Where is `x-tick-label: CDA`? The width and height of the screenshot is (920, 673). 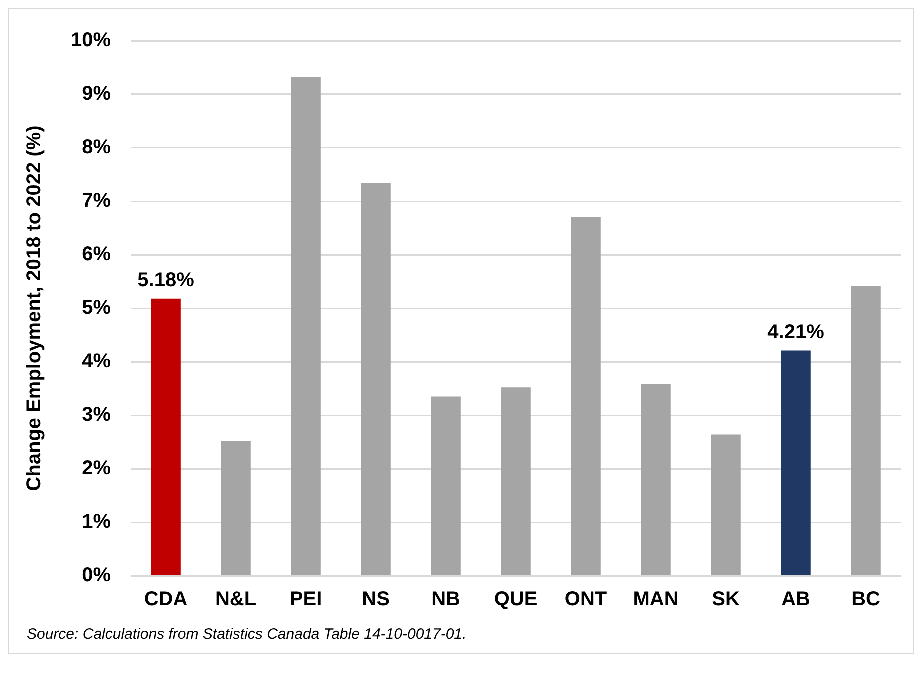
x-tick-label: CDA is located at coordinates (166, 599).